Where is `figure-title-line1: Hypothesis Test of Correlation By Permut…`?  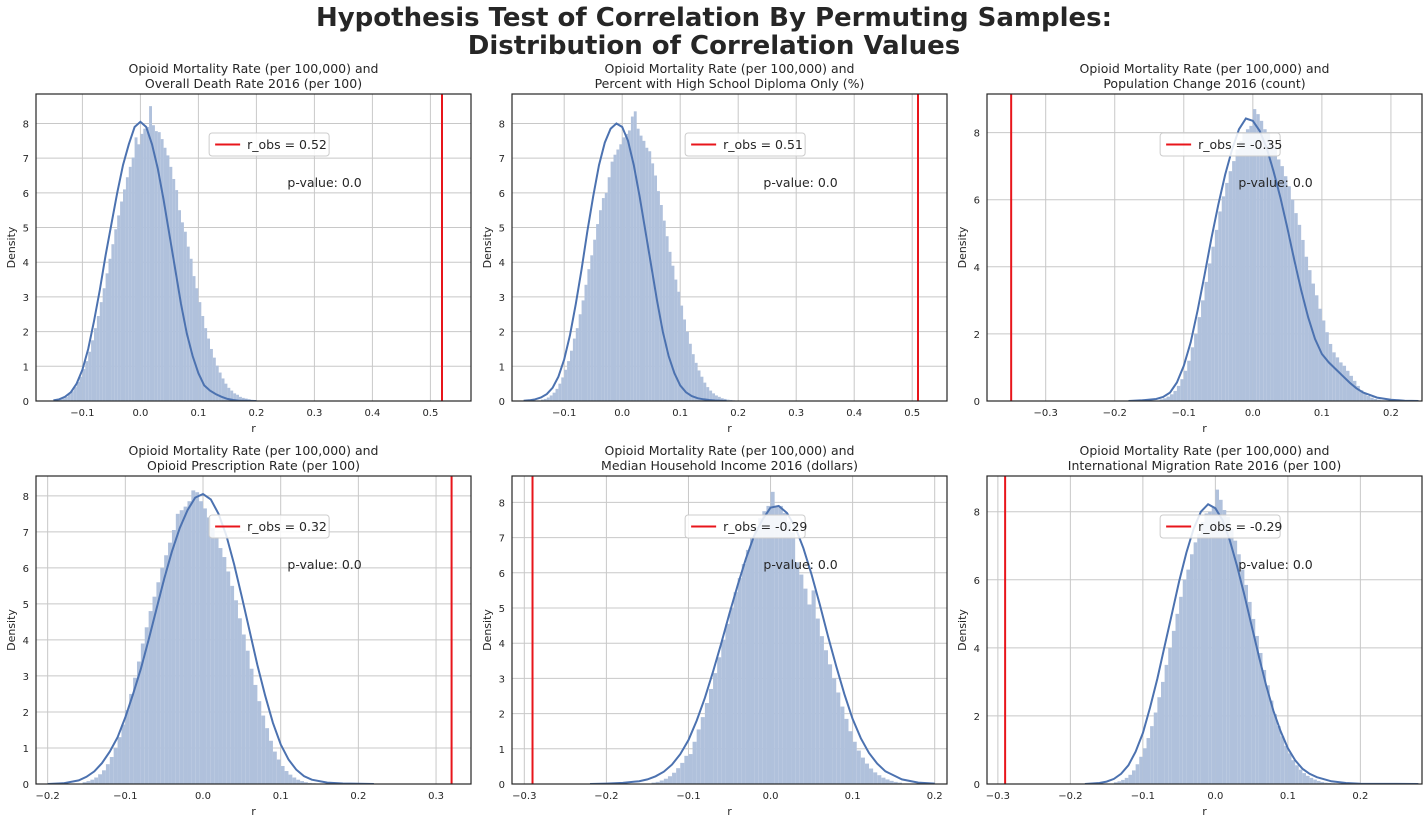 figure-title-line1: Hypothesis Test of Correlation By Permut… is located at coordinates (714, 18).